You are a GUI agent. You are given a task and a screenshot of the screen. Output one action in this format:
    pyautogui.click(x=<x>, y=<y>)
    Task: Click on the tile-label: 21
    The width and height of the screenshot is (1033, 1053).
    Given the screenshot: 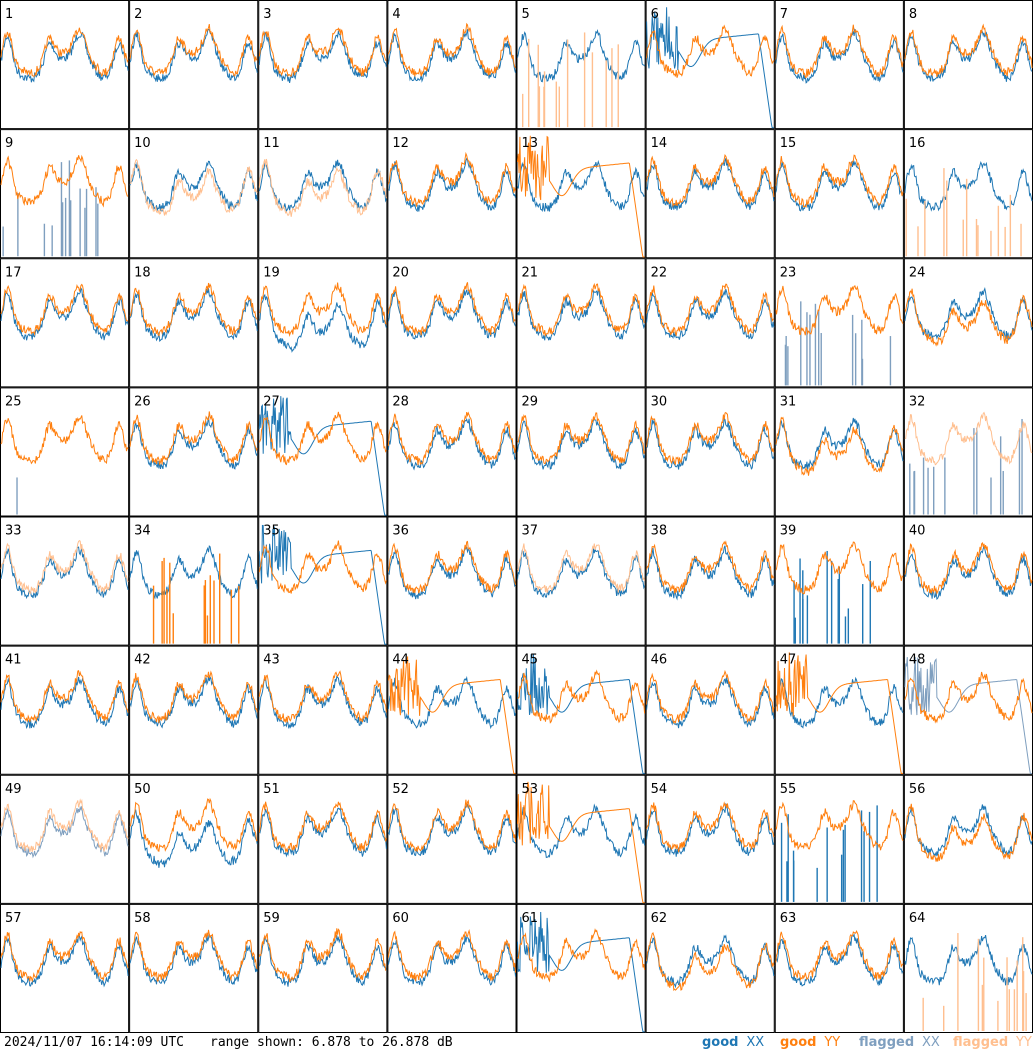 What is the action you would take?
    pyautogui.click(x=530, y=272)
    